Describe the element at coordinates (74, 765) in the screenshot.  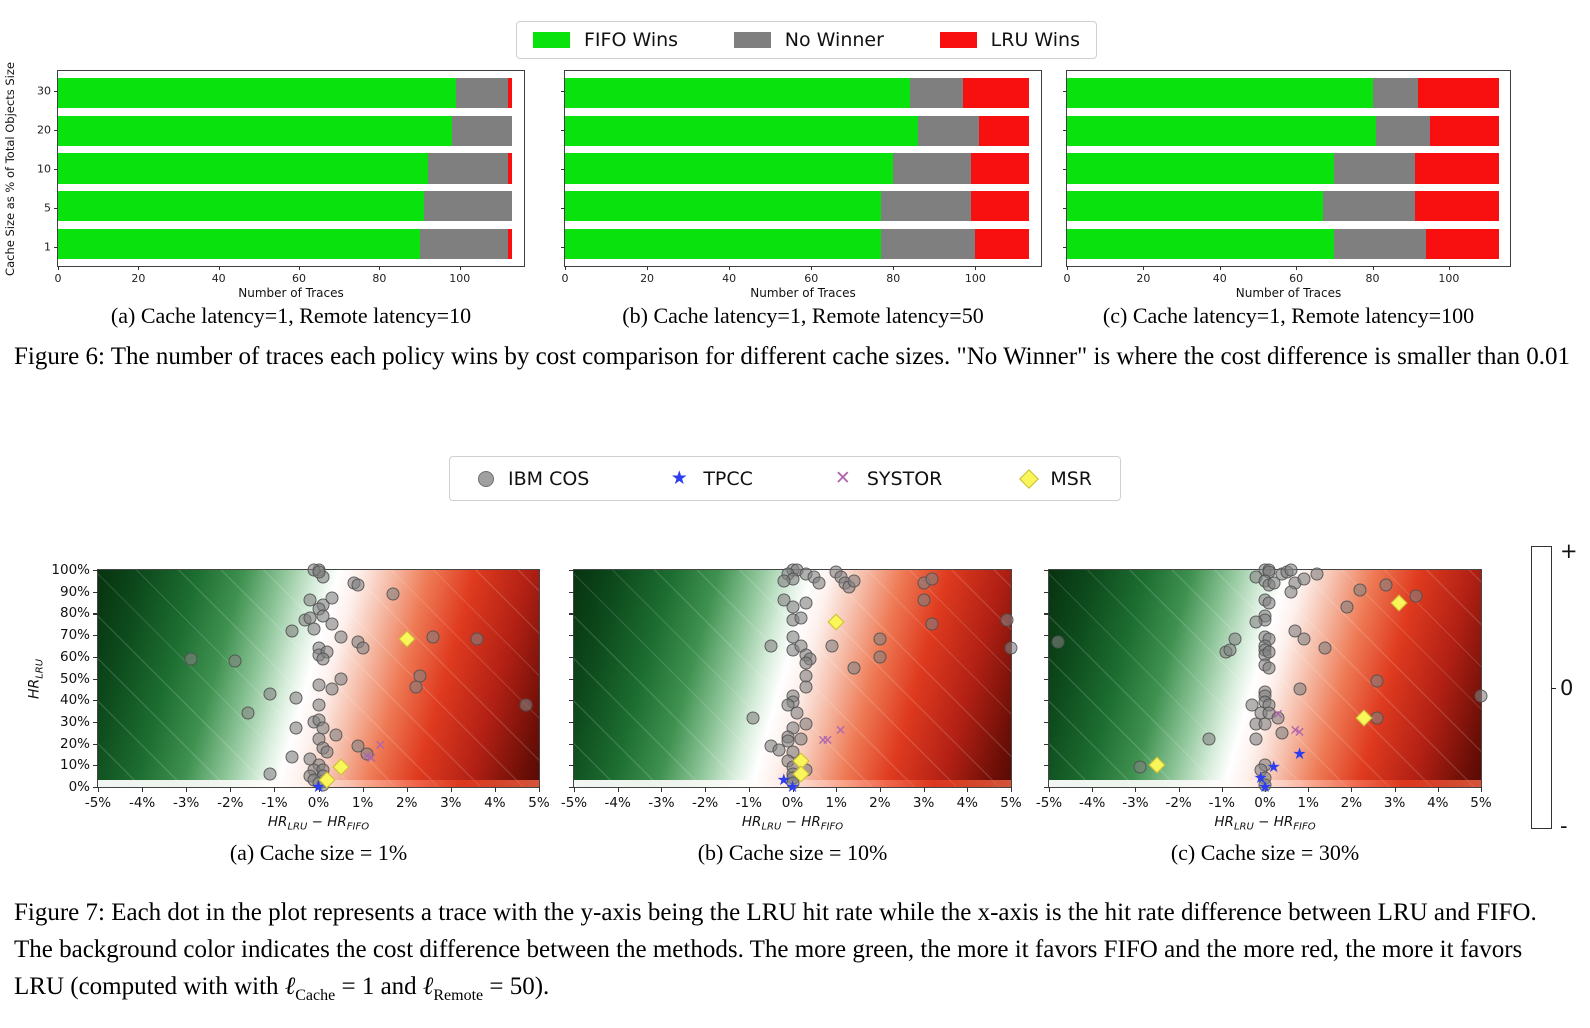
I see `y-tick-label: 10%` at that location.